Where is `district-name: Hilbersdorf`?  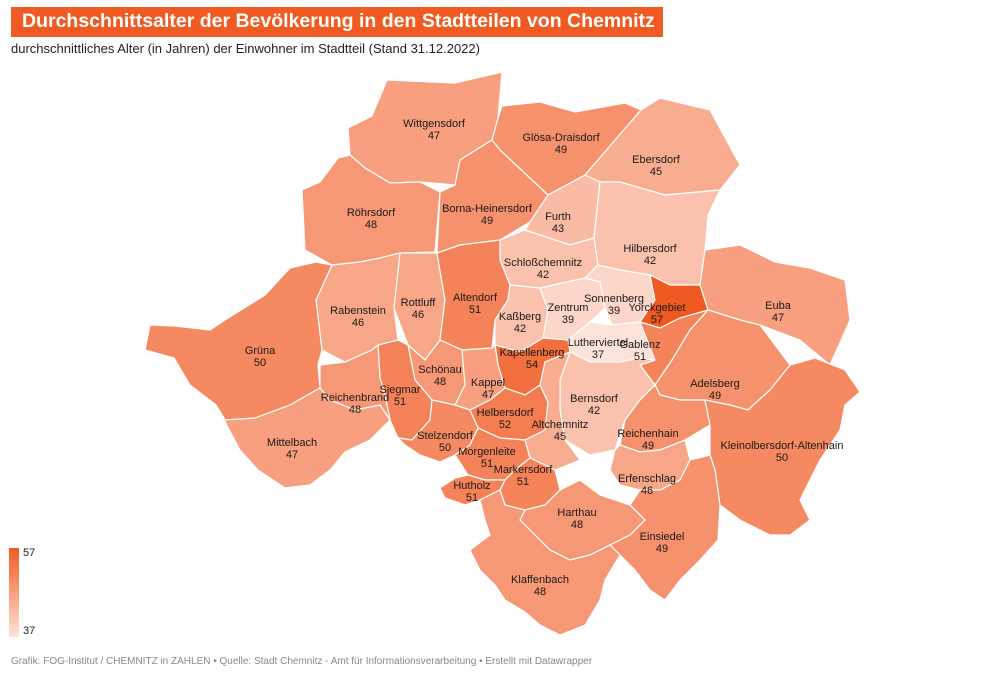 district-name: Hilbersdorf is located at coordinates (650, 249).